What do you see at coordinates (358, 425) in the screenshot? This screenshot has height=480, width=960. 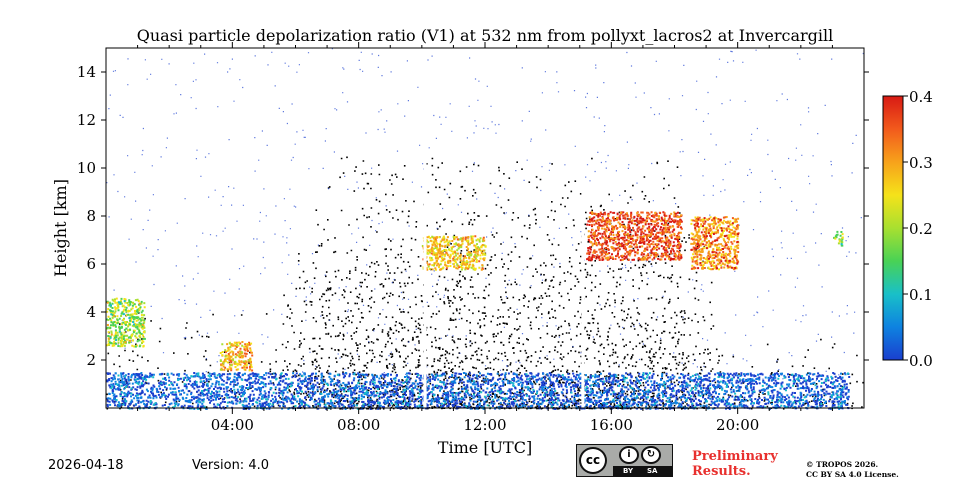 I see `x-tick-label: 08:00` at bounding box center [358, 425].